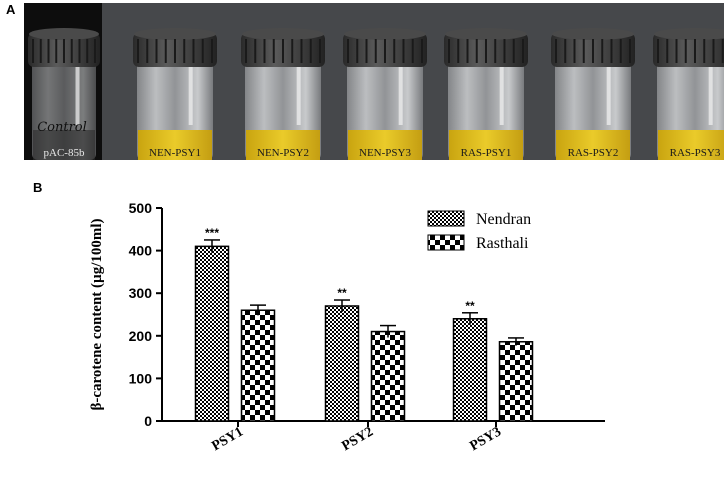 This screenshot has height=480, width=728. What do you see at coordinates (695, 153) in the screenshot?
I see `vial-label: RAS-PSY3` at bounding box center [695, 153].